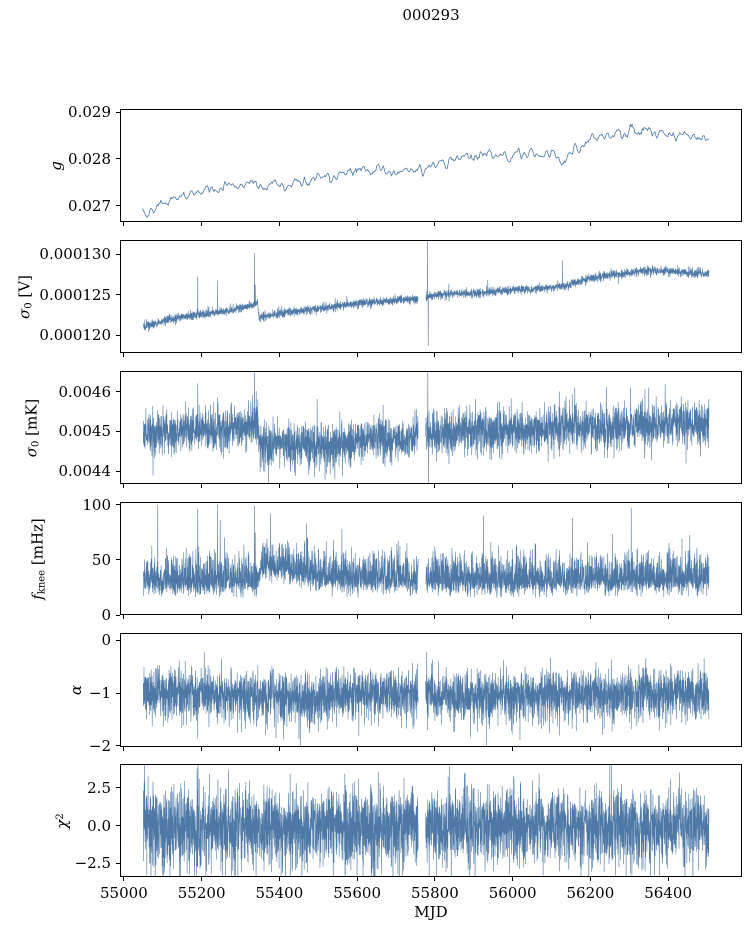 The image size is (748, 936). I want to click on y-axis-label-segment: knee, so click(42, 581).